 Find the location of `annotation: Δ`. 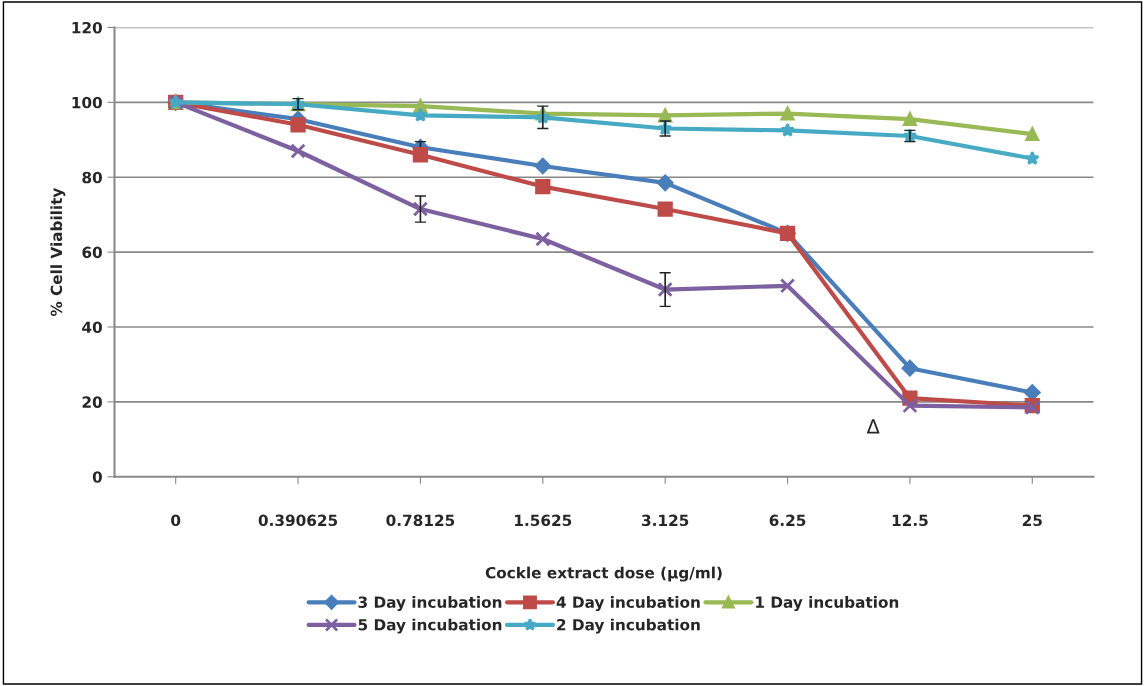

annotation: Δ is located at coordinates (873, 426).